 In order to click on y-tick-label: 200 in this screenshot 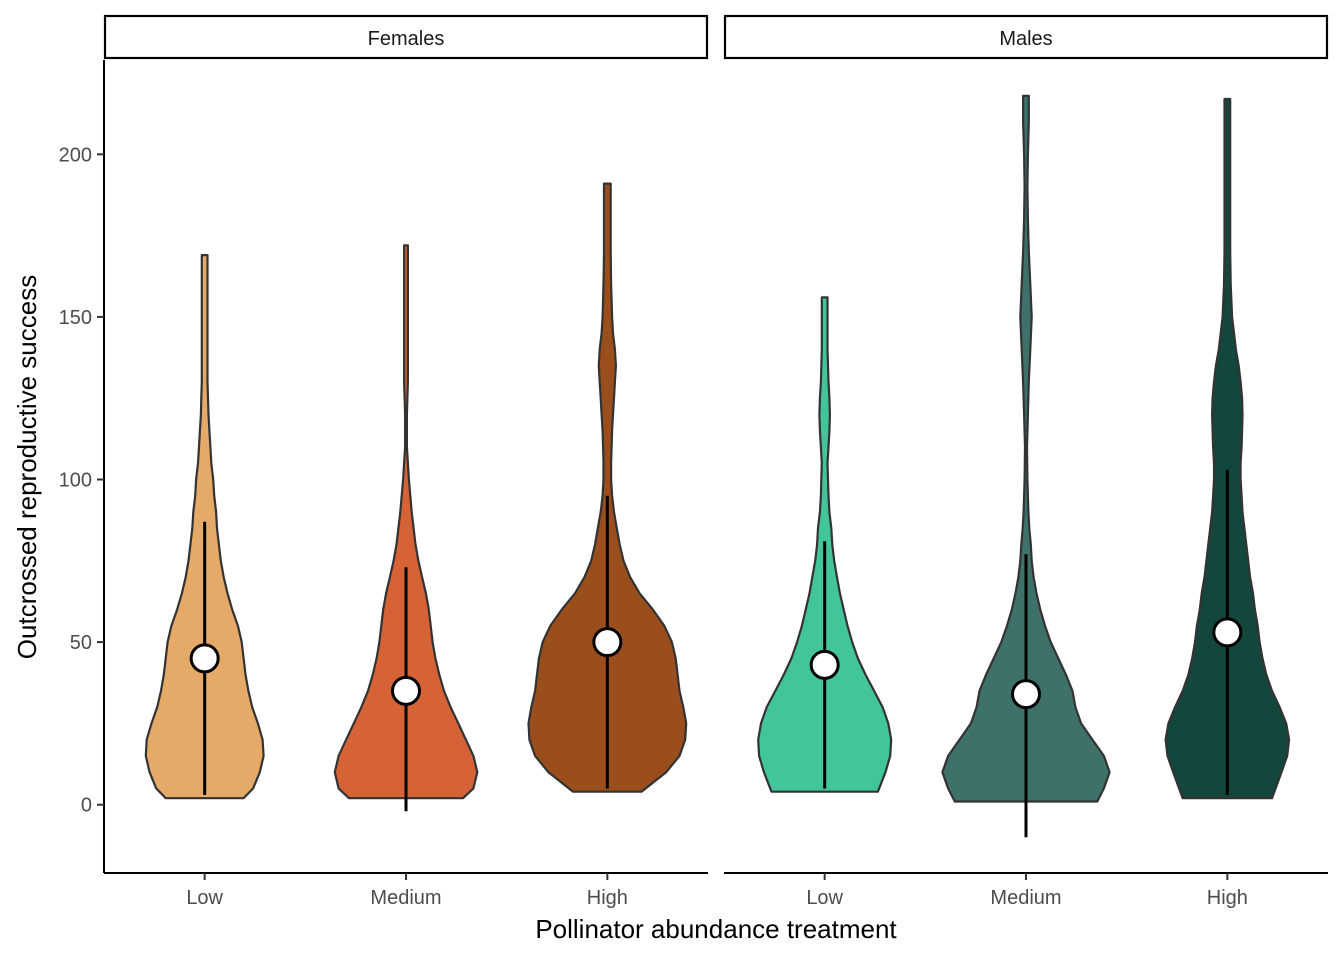, I will do `click(75, 155)`.